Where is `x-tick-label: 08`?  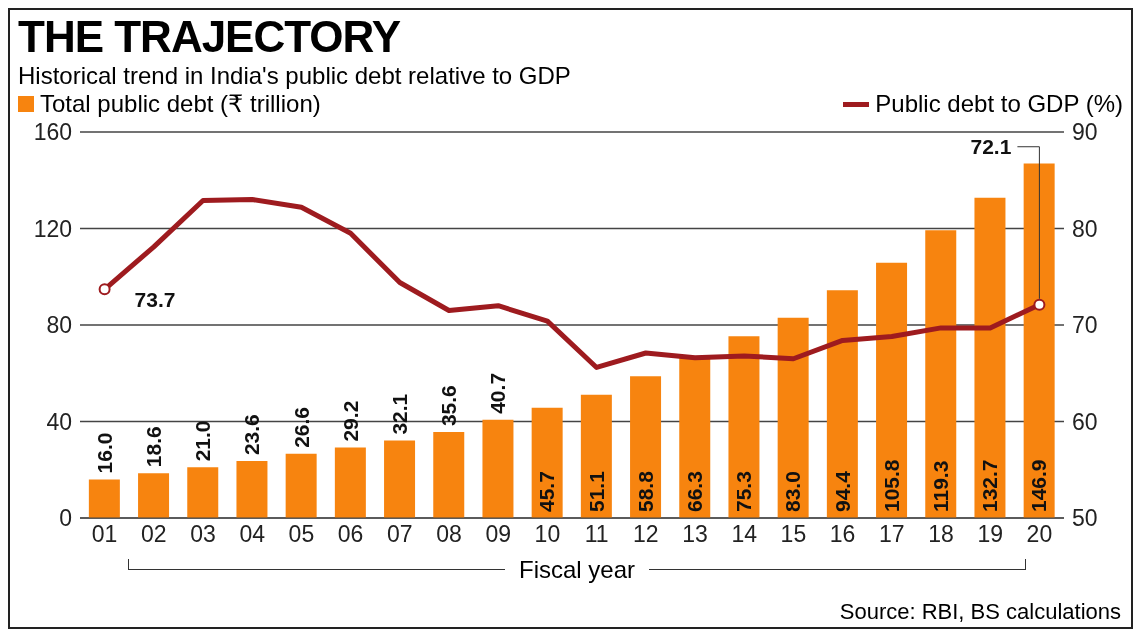 x-tick-label: 08 is located at coordinates (449, 534).